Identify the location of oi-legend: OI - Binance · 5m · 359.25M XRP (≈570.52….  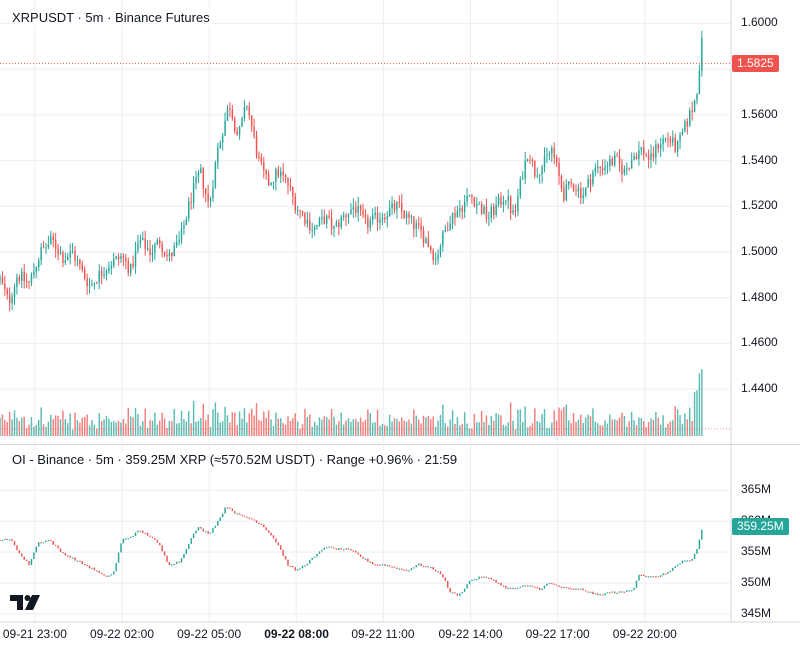
(235, 459).